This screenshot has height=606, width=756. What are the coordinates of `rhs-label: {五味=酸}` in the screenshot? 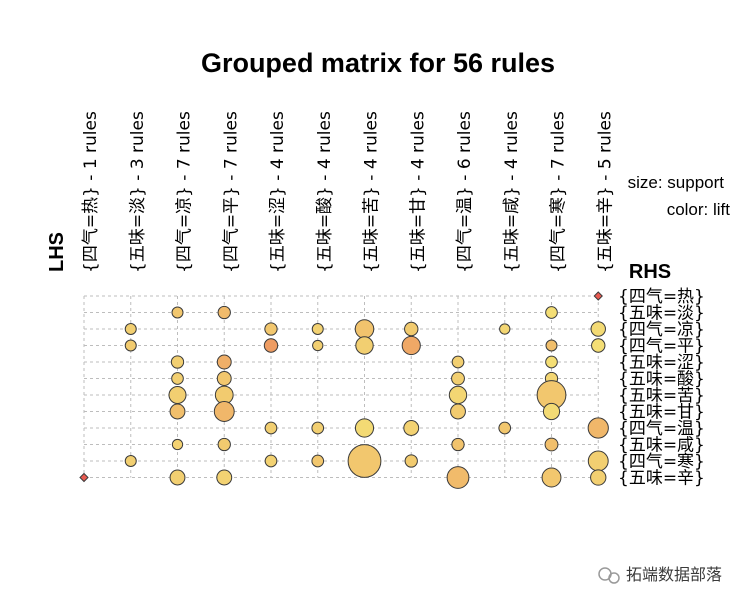 It's located at (661, 380).